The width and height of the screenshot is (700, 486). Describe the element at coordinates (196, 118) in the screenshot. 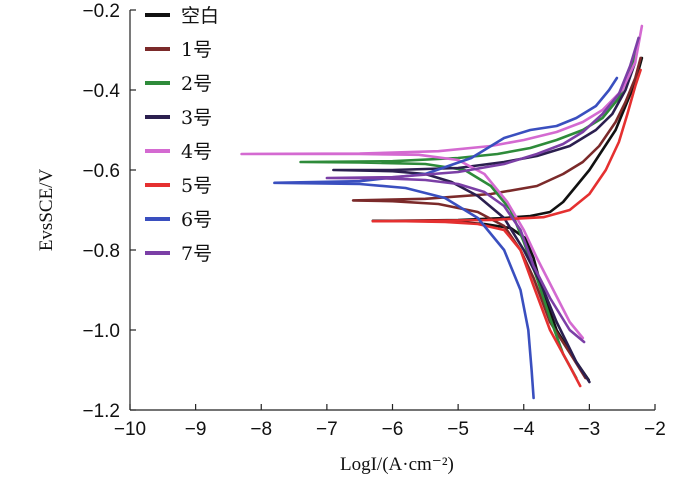

I see `legend-label: 3号` at that location.